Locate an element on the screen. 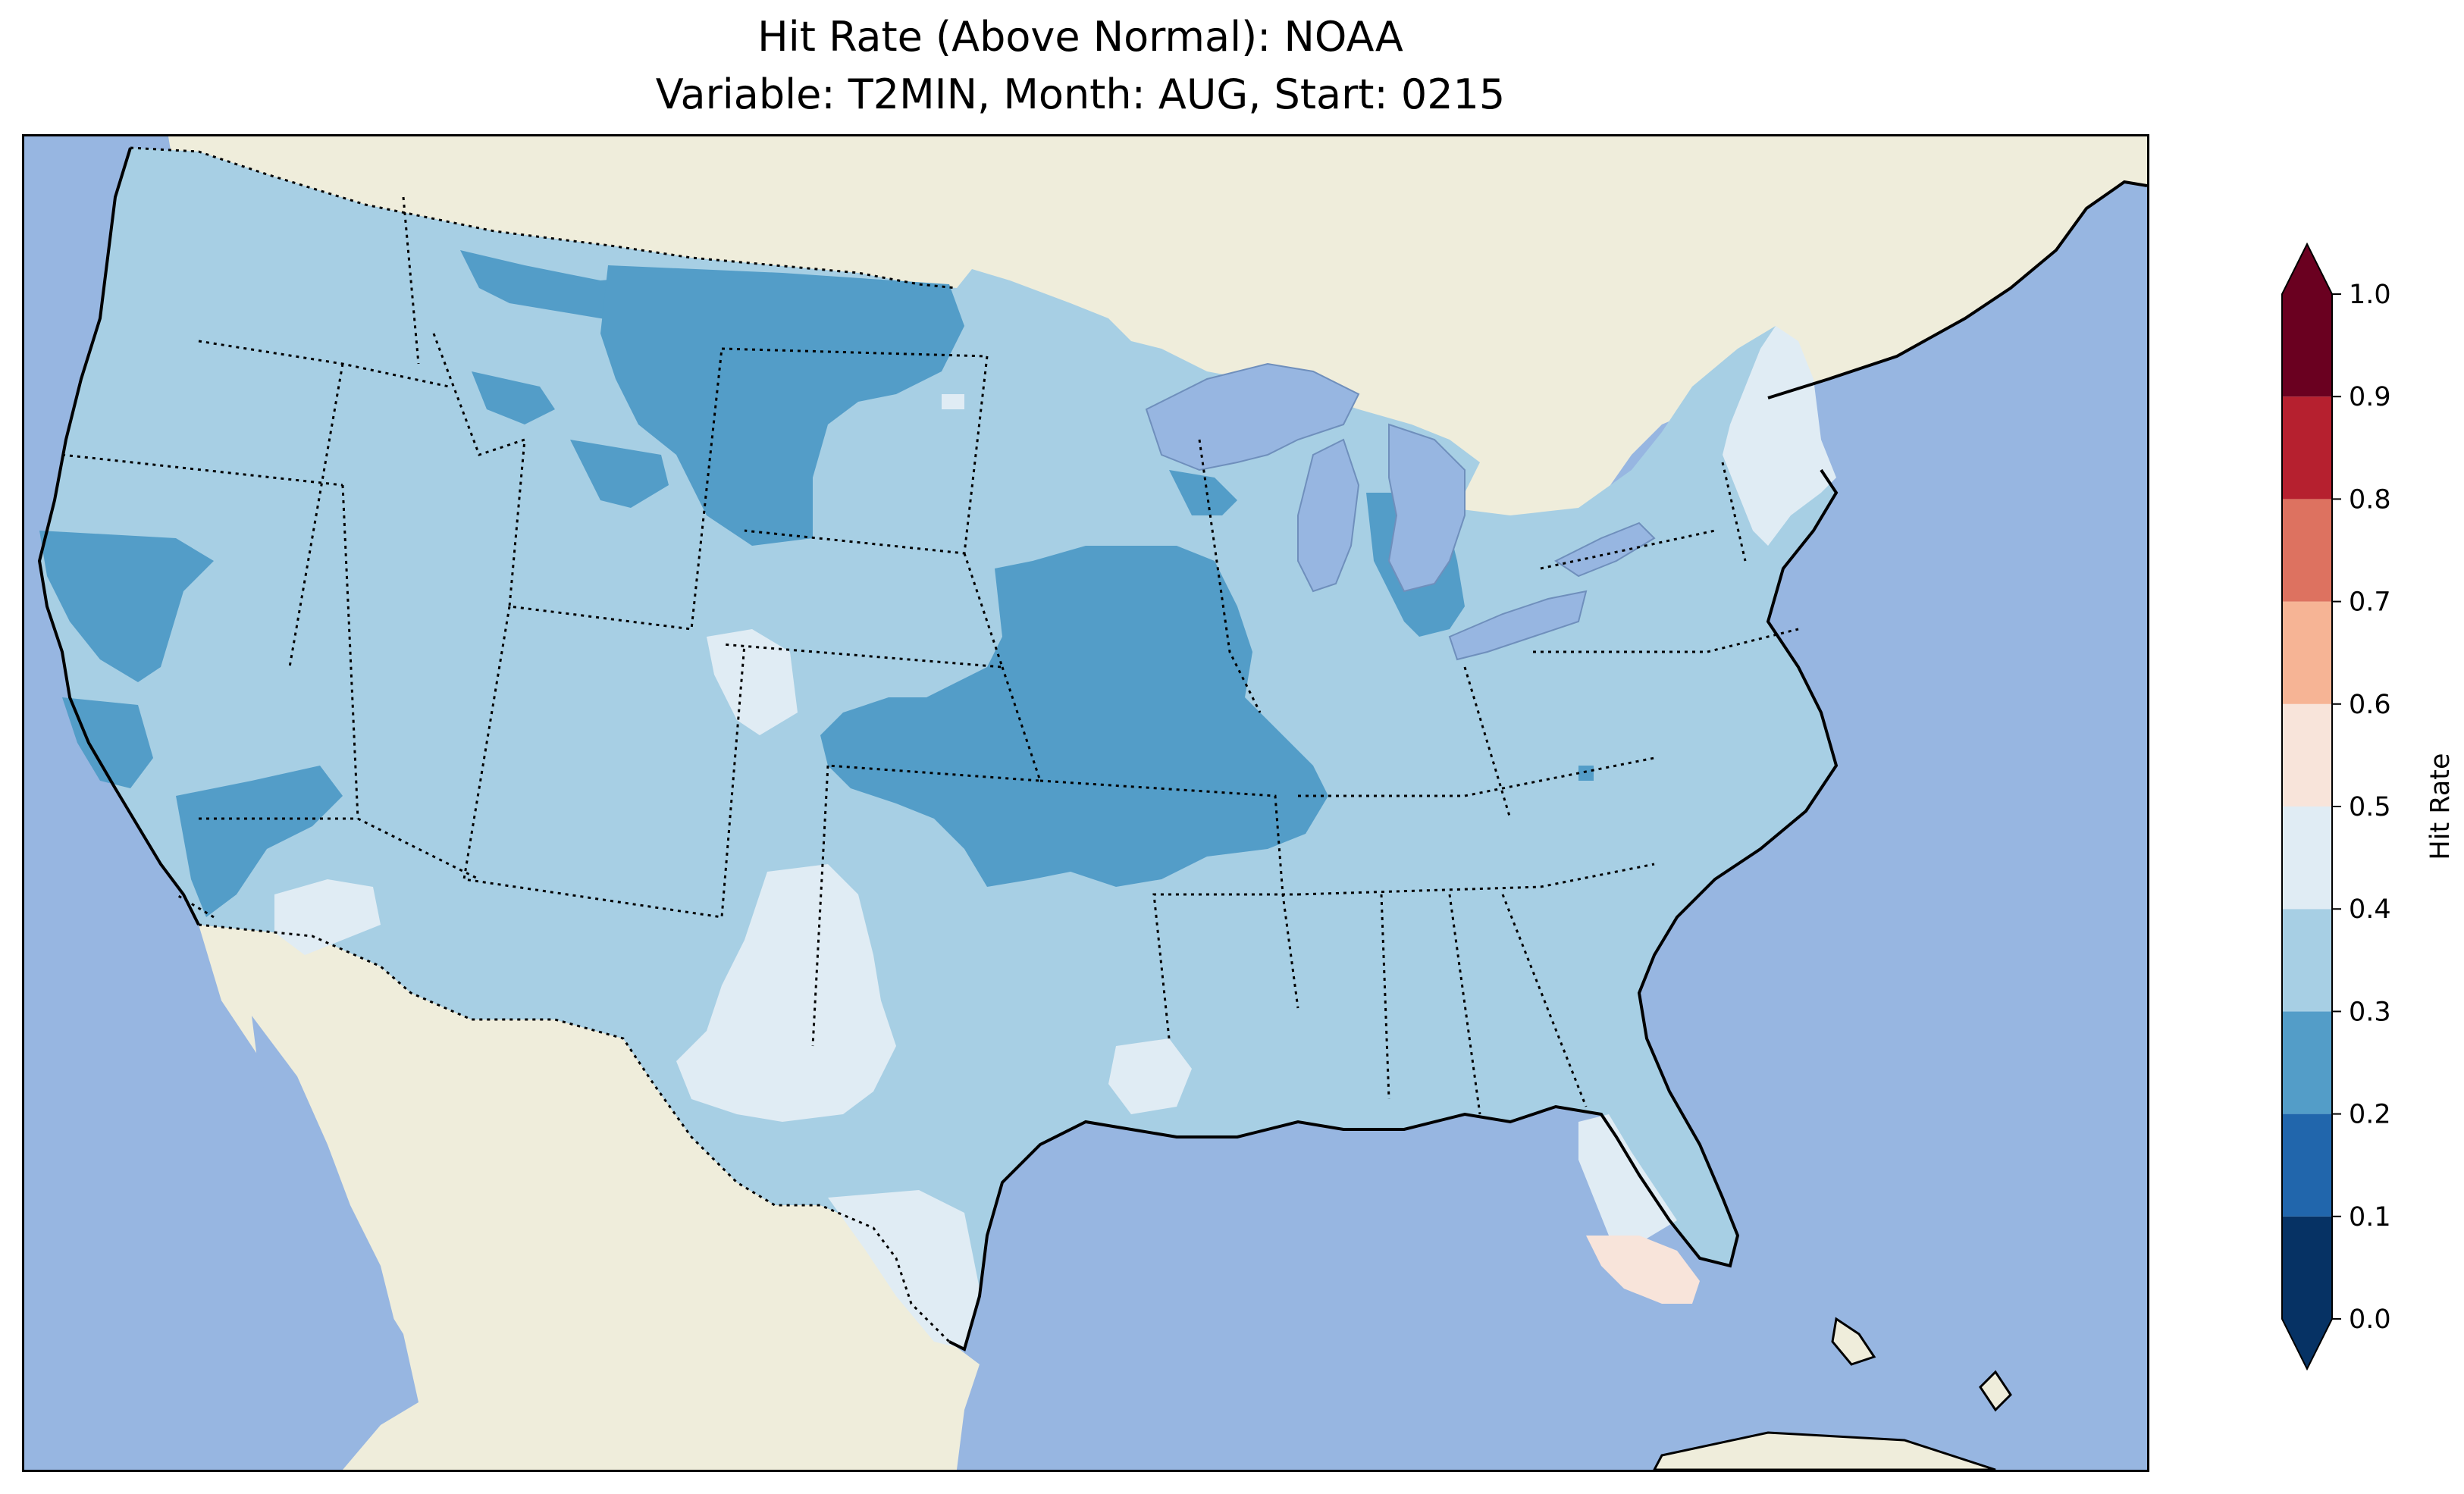  map-title: Hit Rate (Above Normal): NOAA is located at coordinates (1080, 37).